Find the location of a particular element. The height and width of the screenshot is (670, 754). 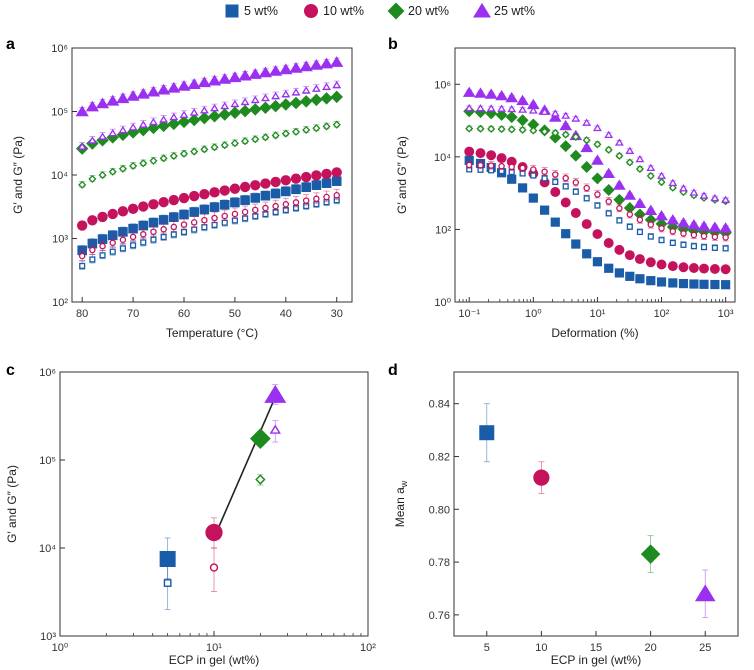

panel-a-xtick-label-0: 80 is located at coordinates (82, 314).